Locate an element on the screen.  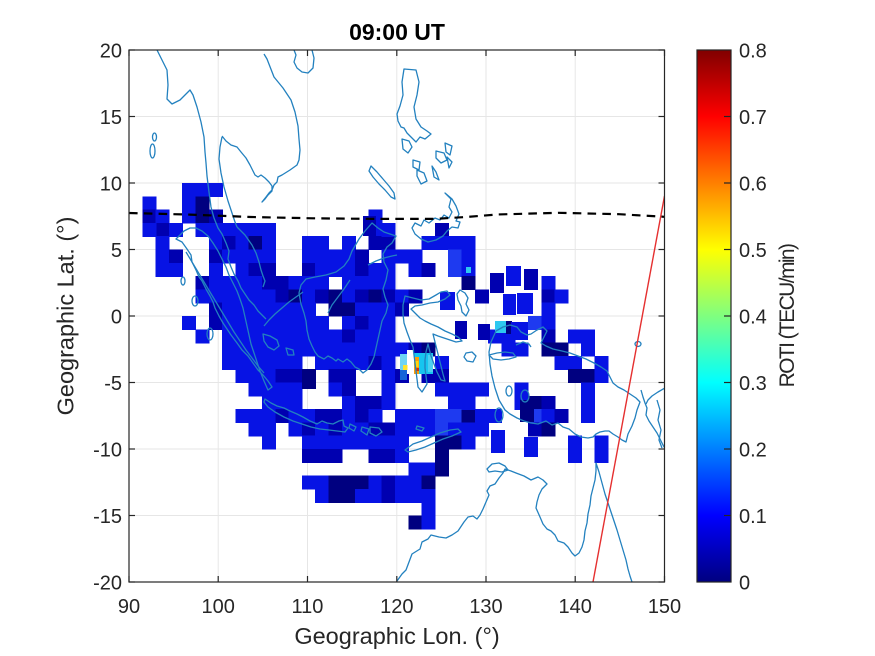
svg-text: 0.5 is located at coordinates (753, 251).